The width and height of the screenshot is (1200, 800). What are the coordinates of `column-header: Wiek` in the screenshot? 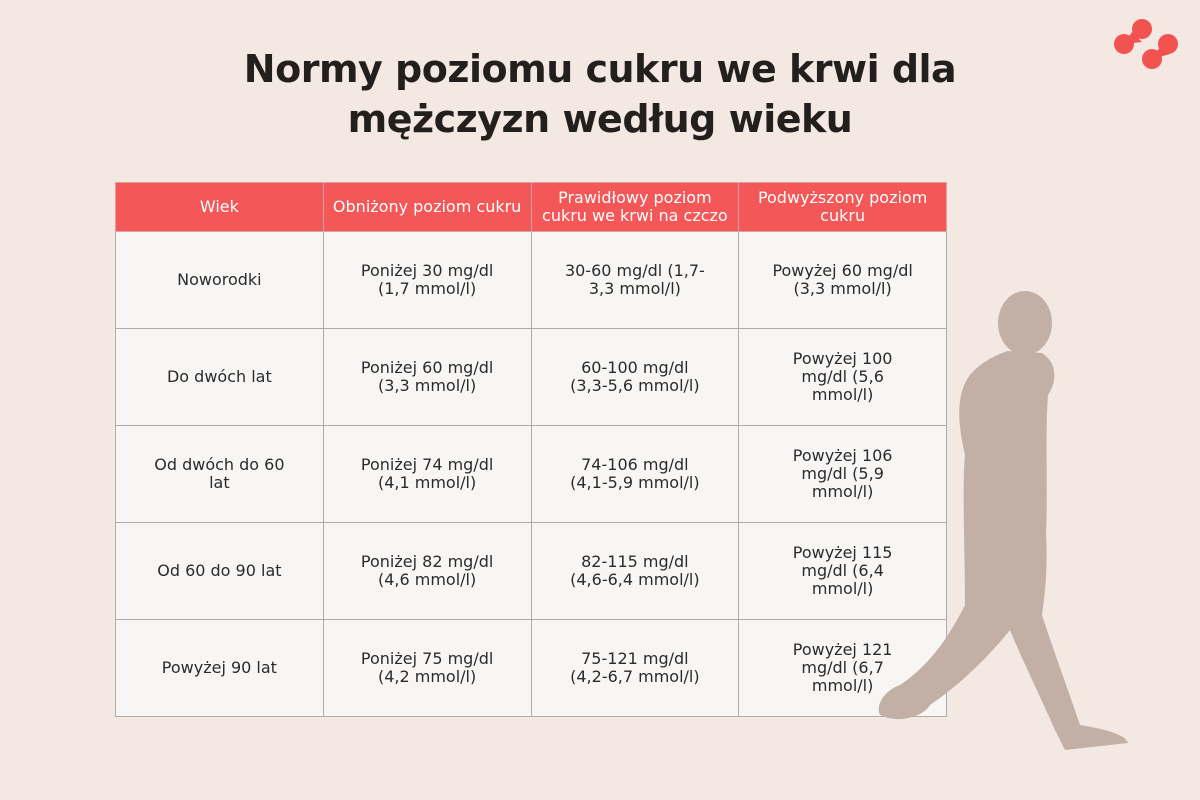 It's located at (219, 207).